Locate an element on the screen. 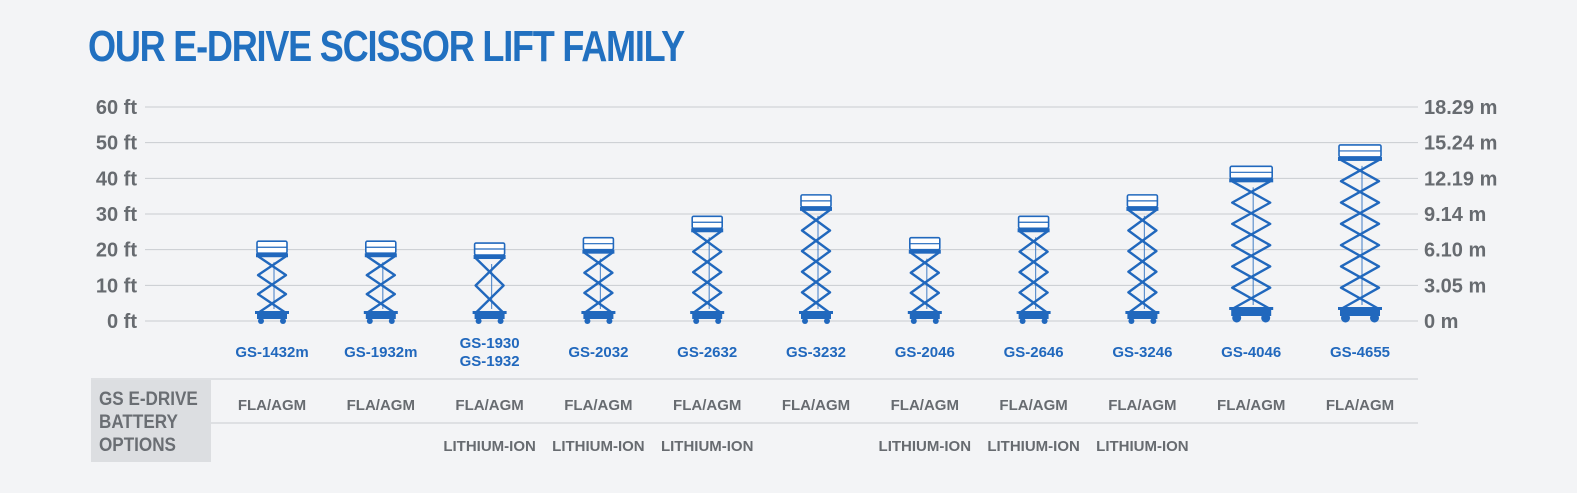 Image resolution: width=1577 pixels, height=493 pixels. model-label: GS-4046 is located at coordinates (1251, 352).